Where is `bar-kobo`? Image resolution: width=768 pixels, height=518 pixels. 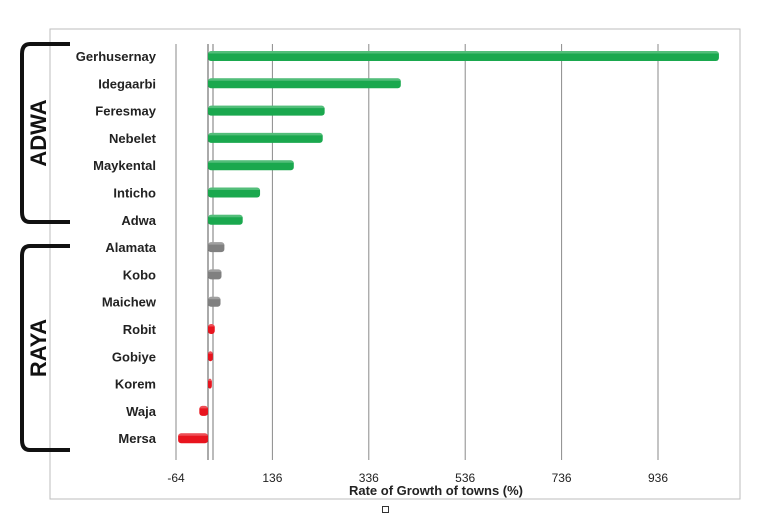
bar-kobo is located at coordinates (215, 274).